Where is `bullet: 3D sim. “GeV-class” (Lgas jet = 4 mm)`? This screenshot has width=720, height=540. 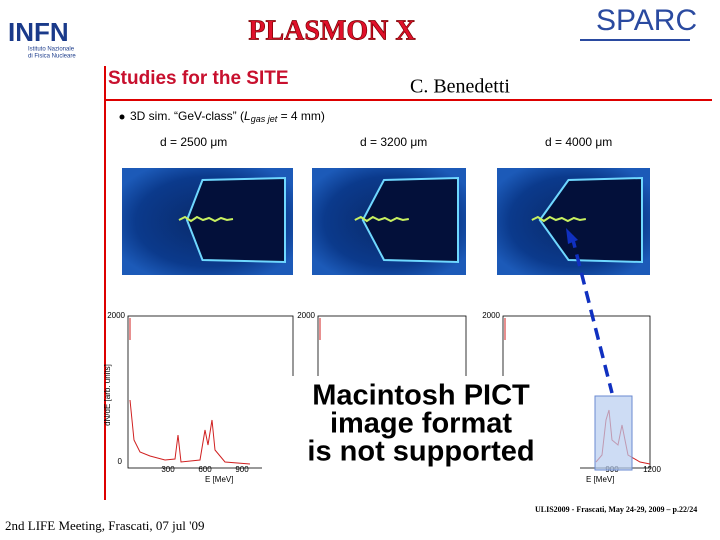 bullet: 3D sim. “GeV-class” (Lgas jet = 4 mm) is located at coordinates (227, 116).